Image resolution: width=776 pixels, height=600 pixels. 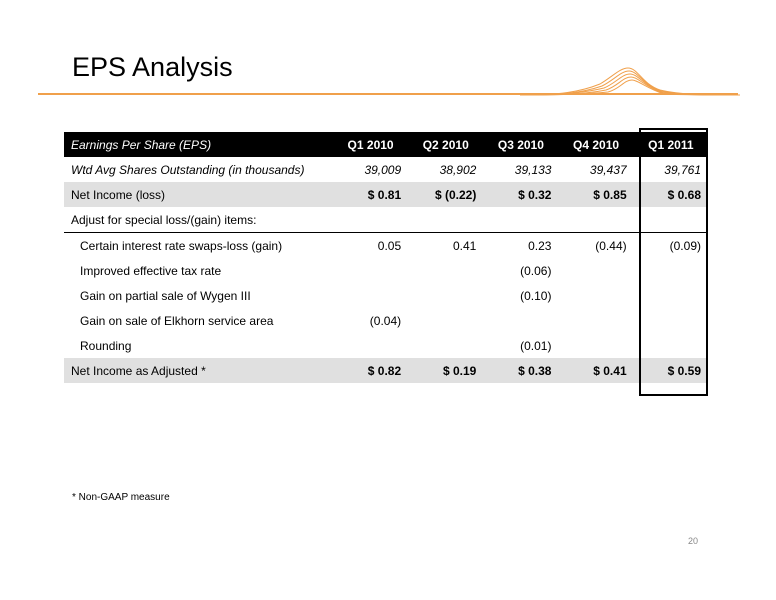 I want to click on row-label: Net Income as Adjusted *, so click(x=198, y=370).